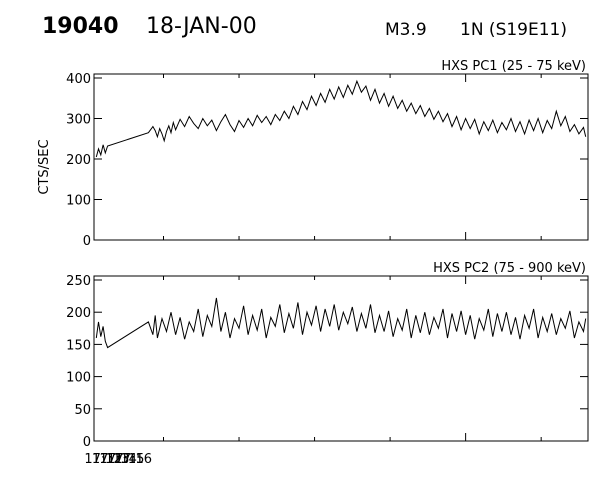  Describe the element at coordinates (80, 26) in the screenshot. I see `flare-id: 19040` at that location.